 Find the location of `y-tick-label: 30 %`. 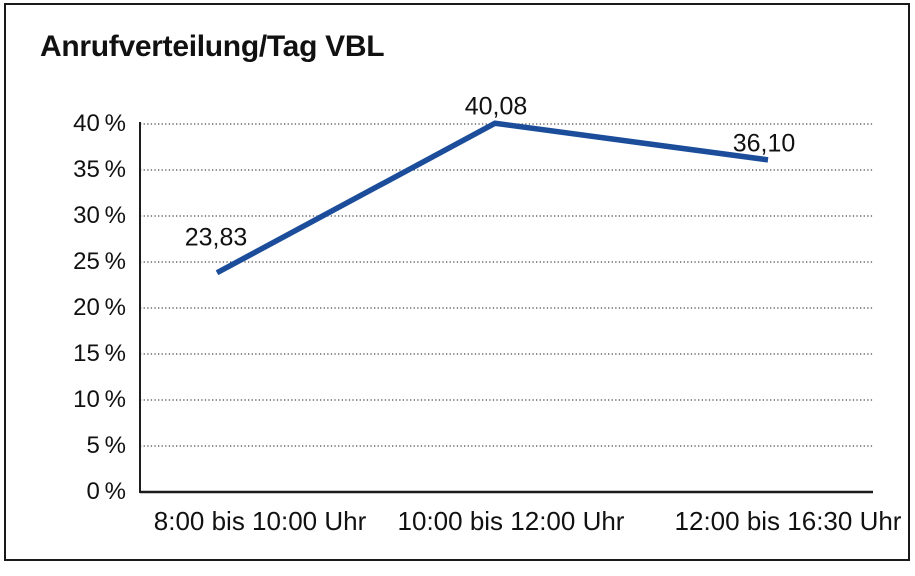

y-tick-label: 30 % is located at coordinates (99, 215).